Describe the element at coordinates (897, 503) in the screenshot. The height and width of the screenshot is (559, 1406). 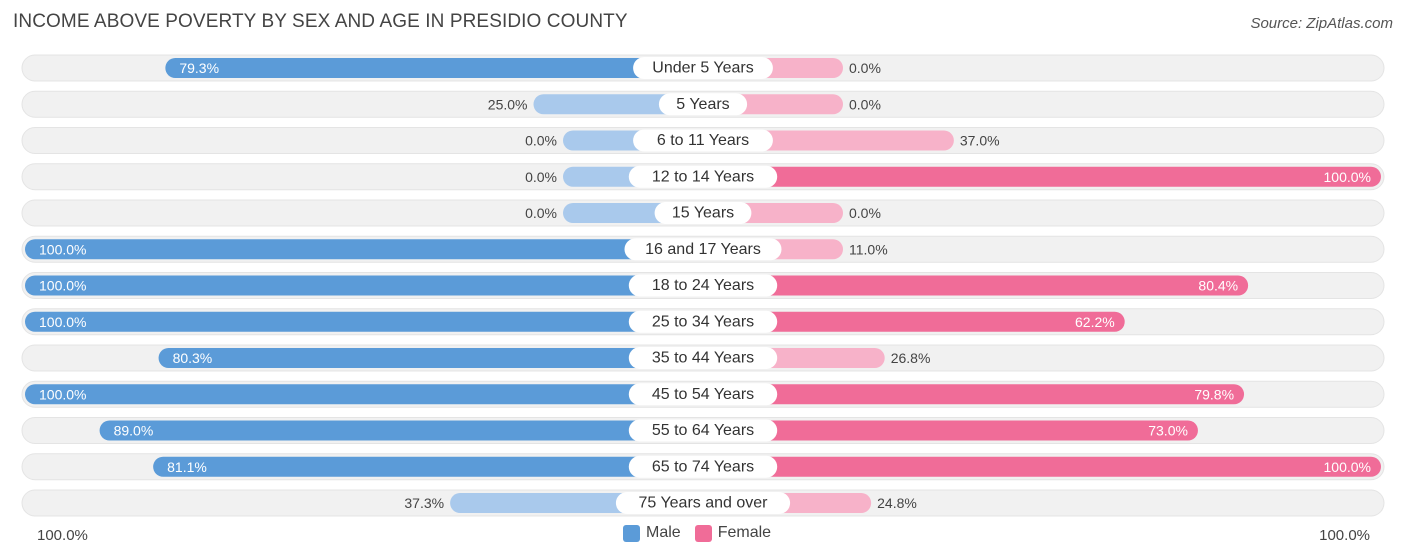
I see `female-value-label: 24.8%` at that location.